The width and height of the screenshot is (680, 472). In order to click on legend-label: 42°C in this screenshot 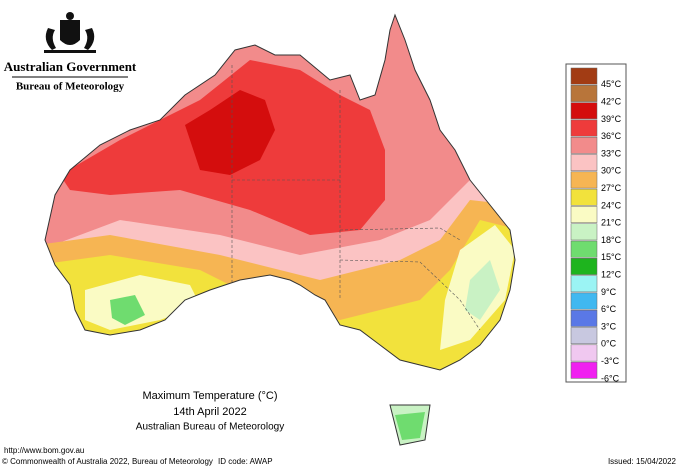, I will do `click(611, 101)`.